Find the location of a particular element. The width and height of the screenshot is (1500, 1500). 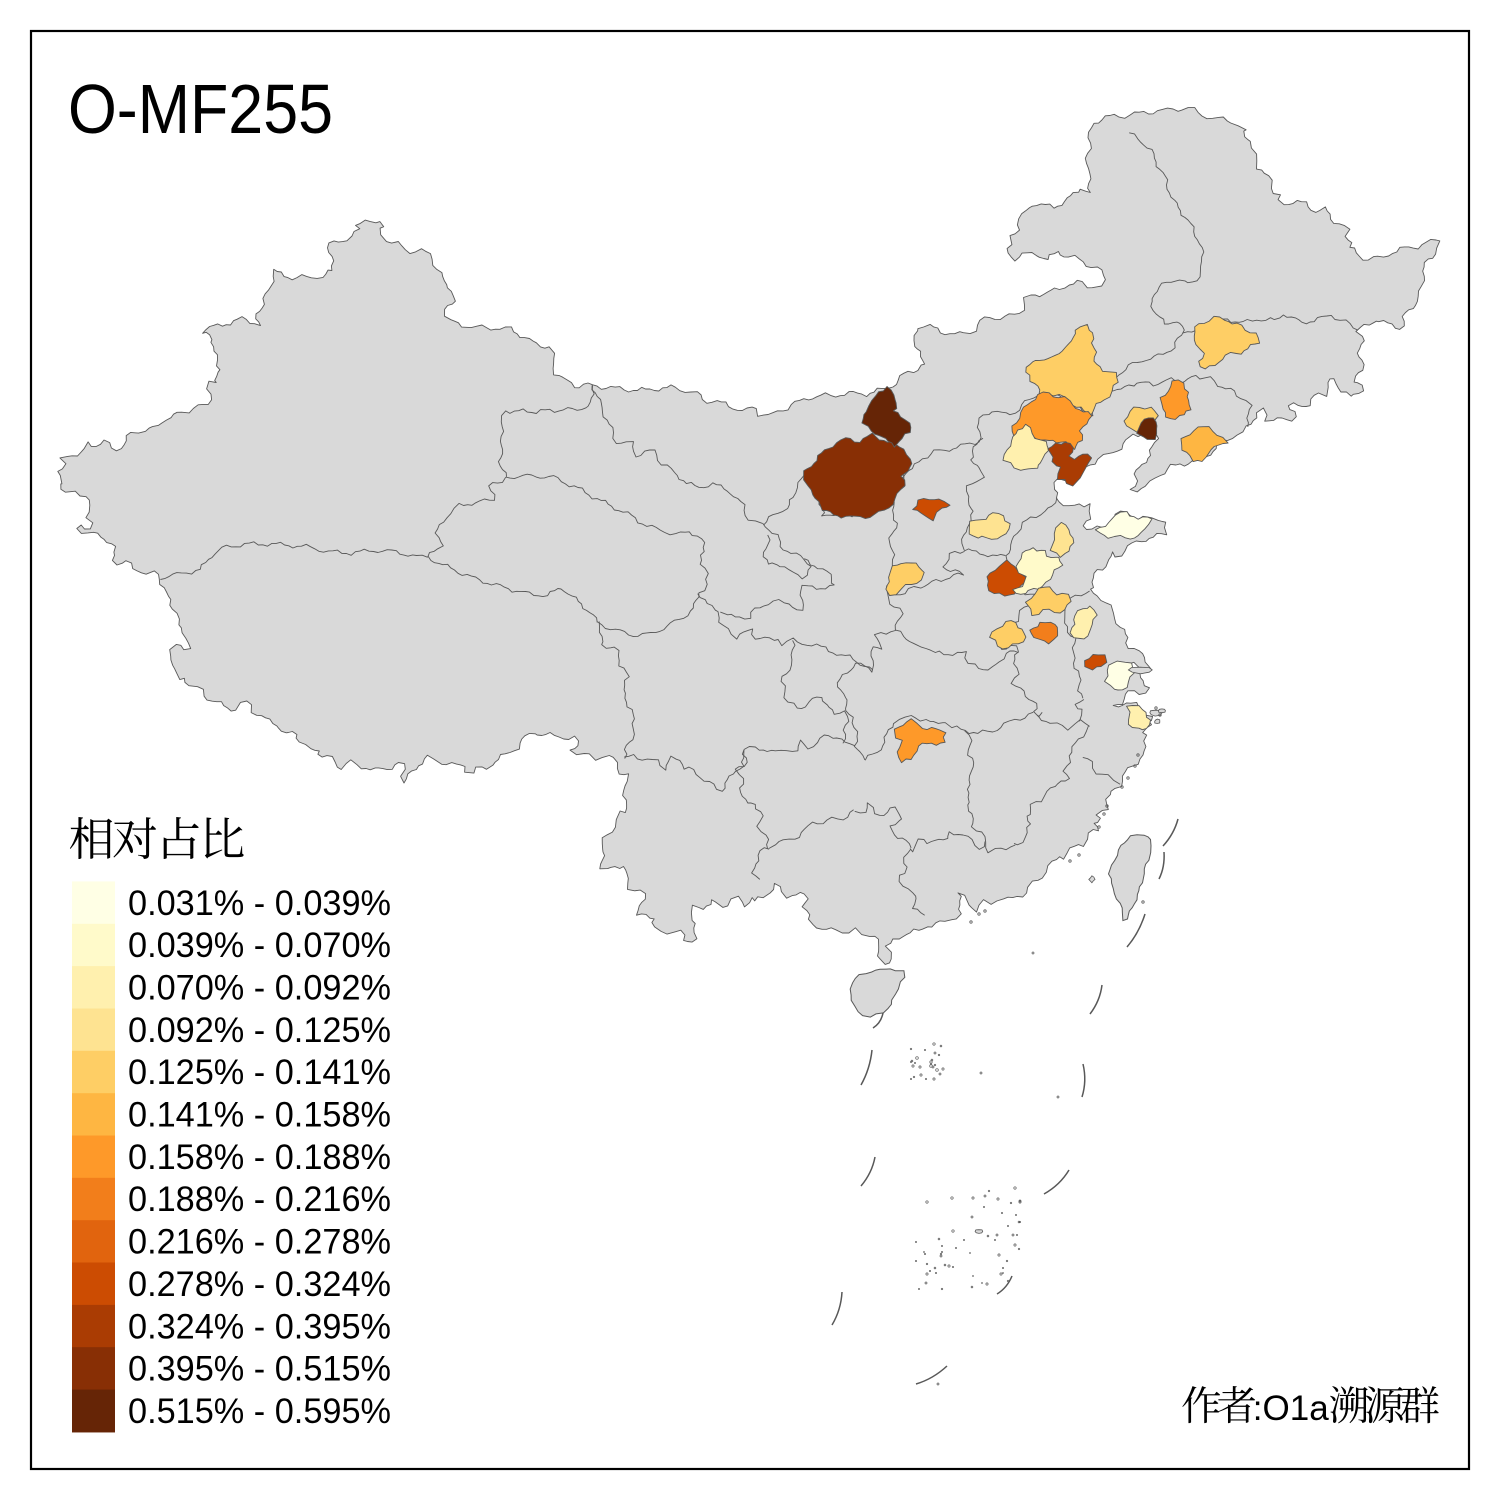

svg-text: 0.188% - 0.216% is located at coordinates (259, 1199).